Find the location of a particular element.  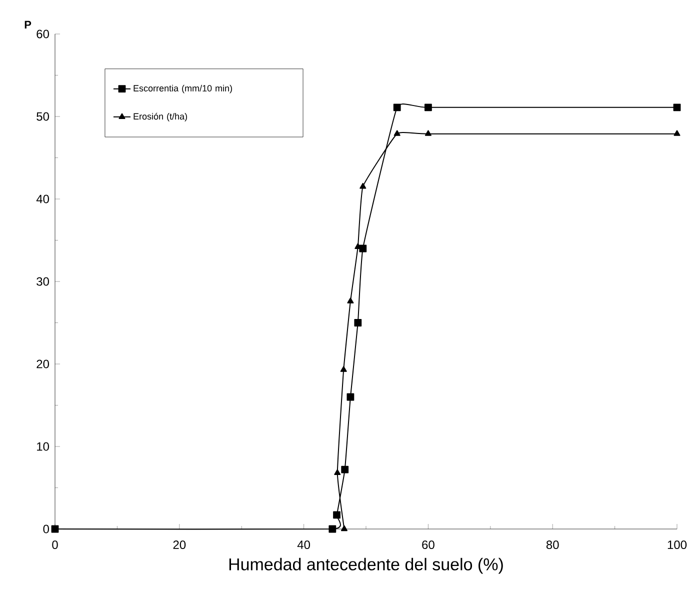

y-tick-label: 60 is located at coordinates (43, 34).